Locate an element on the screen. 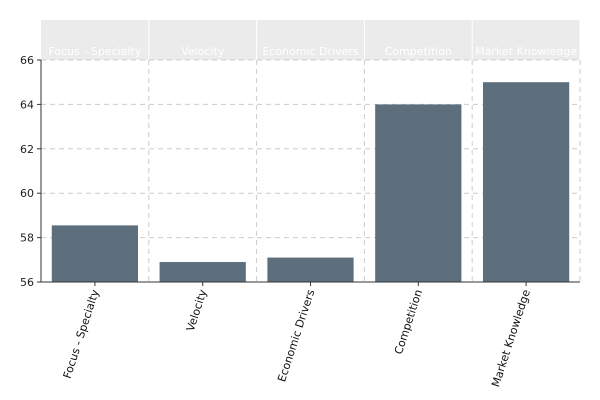 This screenshot has height=400, width=600. y-tick-label: 66 is located at coordinates (27, 60).